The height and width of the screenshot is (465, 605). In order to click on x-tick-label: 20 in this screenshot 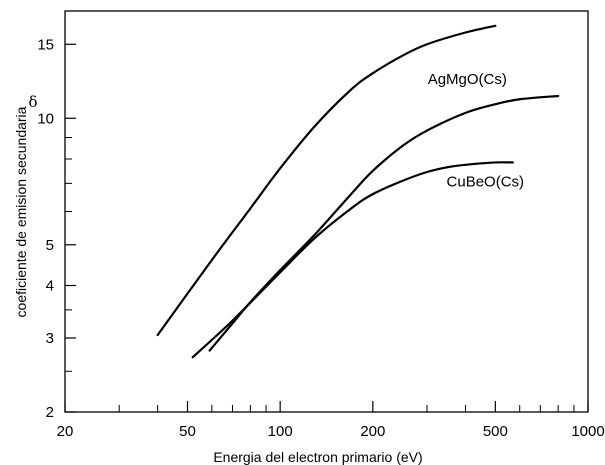, I will do `click(65, 431)`.